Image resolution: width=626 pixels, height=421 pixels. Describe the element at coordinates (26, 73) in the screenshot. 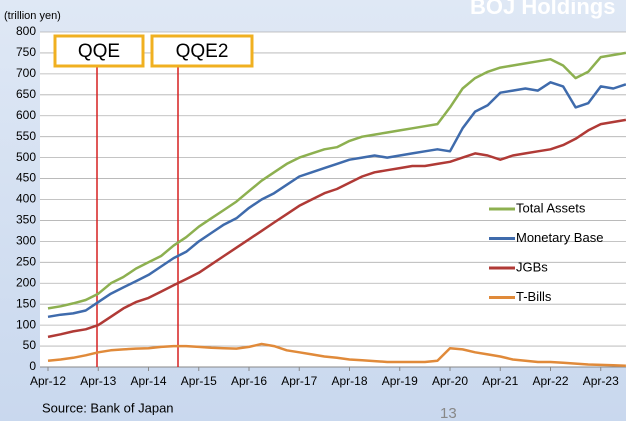

I see `y-tick-label: 700` at that location.